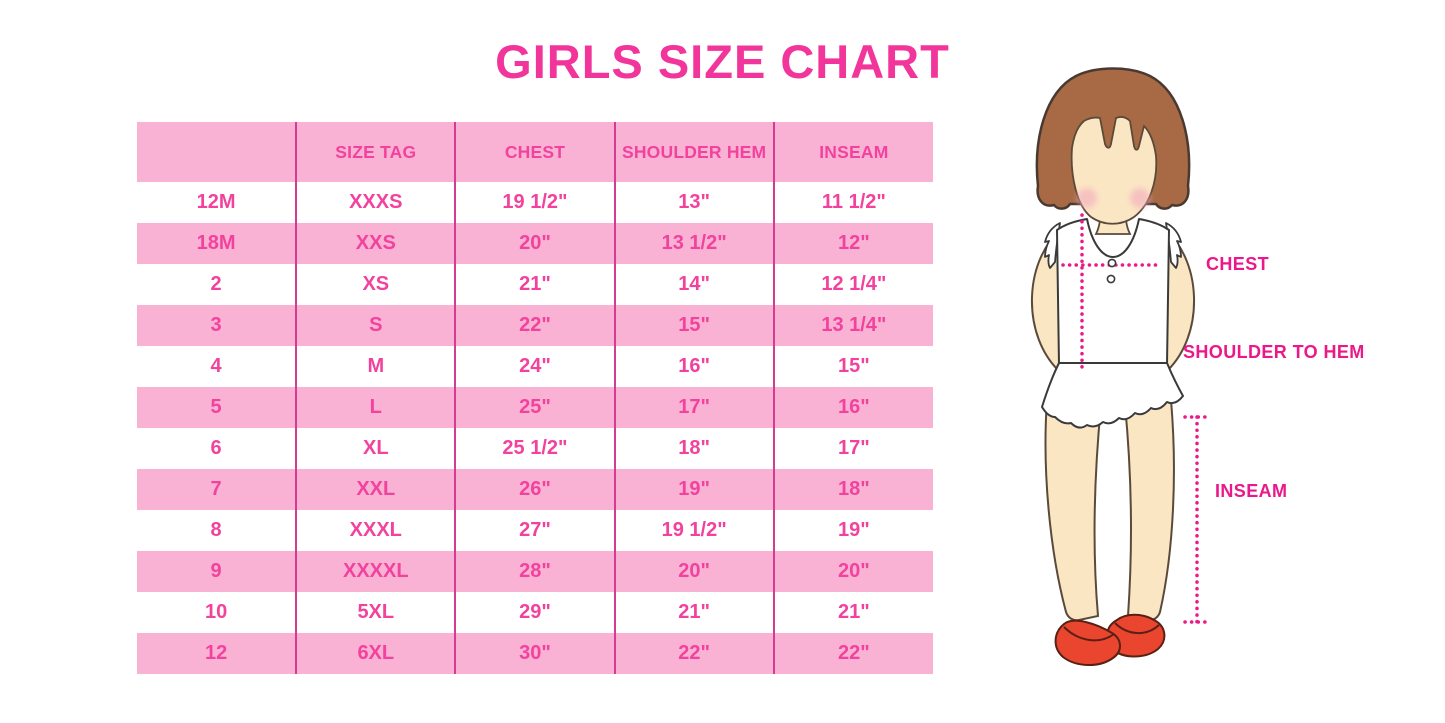 The image size is (1445, 723). What do you see at coordinates (693, 202) in the screenshot?
I see `shoulder-hem-cell: 13"` at bounding box center [693, 202].